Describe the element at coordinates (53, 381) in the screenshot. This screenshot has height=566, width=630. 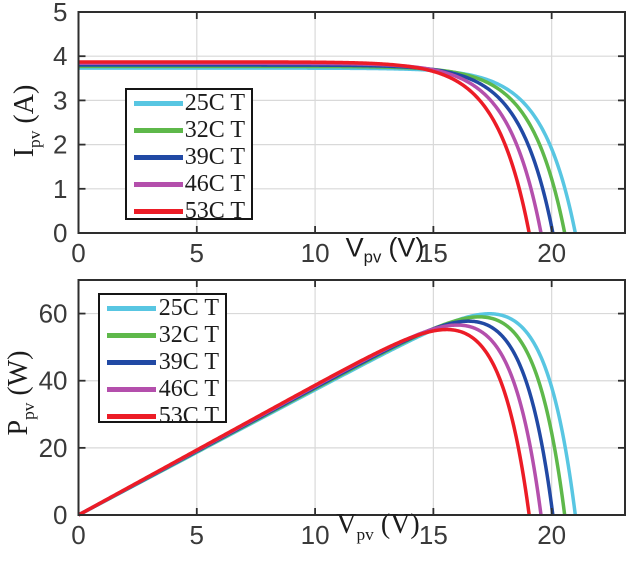
I see `y-tick-label: 40` at that location.